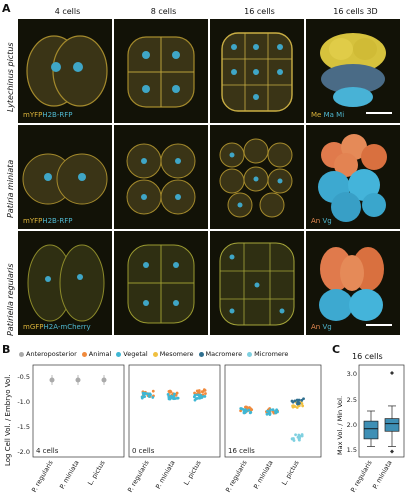 This screenshot has width=407, height=500. I want to click on xticks-sub1: P. regularis P. miniata L. pictus, so click(68, 475).